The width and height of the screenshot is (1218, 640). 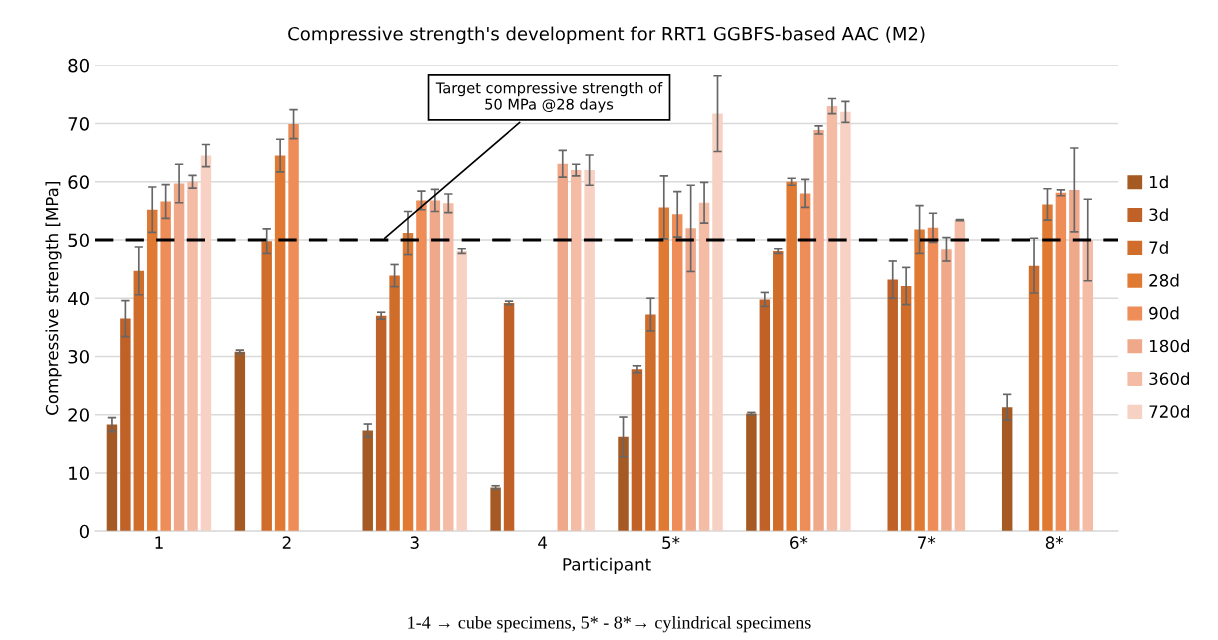 What do you see at coordinates (542, 542) in the screenshot?
I see `x-tick-label: 4` at bounding box center [542, 542].